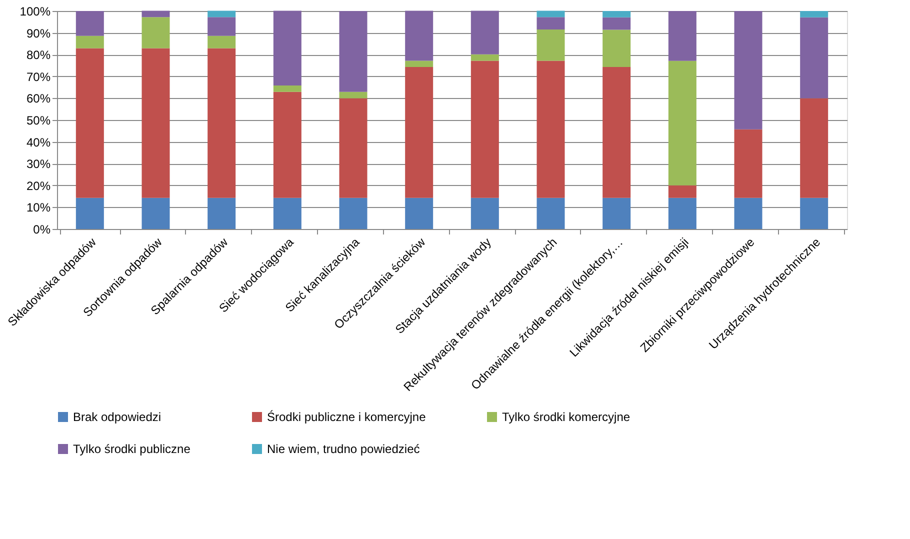 The width and height of the screenshot is (910, 539). I want to click on legend-label: Tylko środki publiczne, so click(132, 449).